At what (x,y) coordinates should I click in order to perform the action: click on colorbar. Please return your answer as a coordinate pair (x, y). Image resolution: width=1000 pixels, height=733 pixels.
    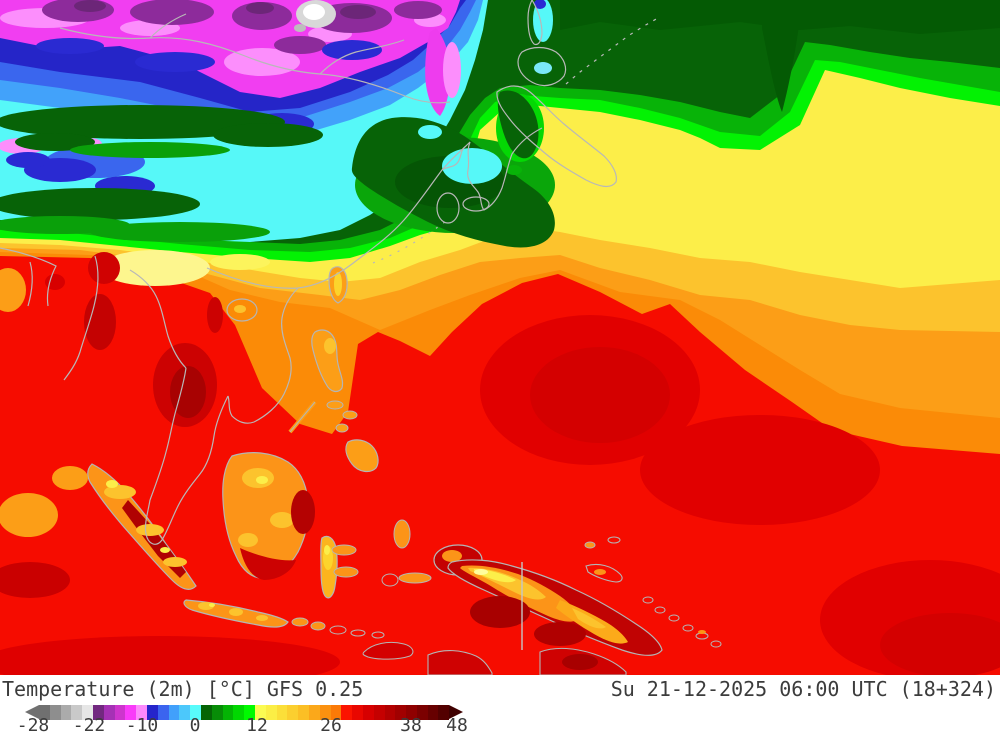
    Looking at the image, I should click on (244, 712).